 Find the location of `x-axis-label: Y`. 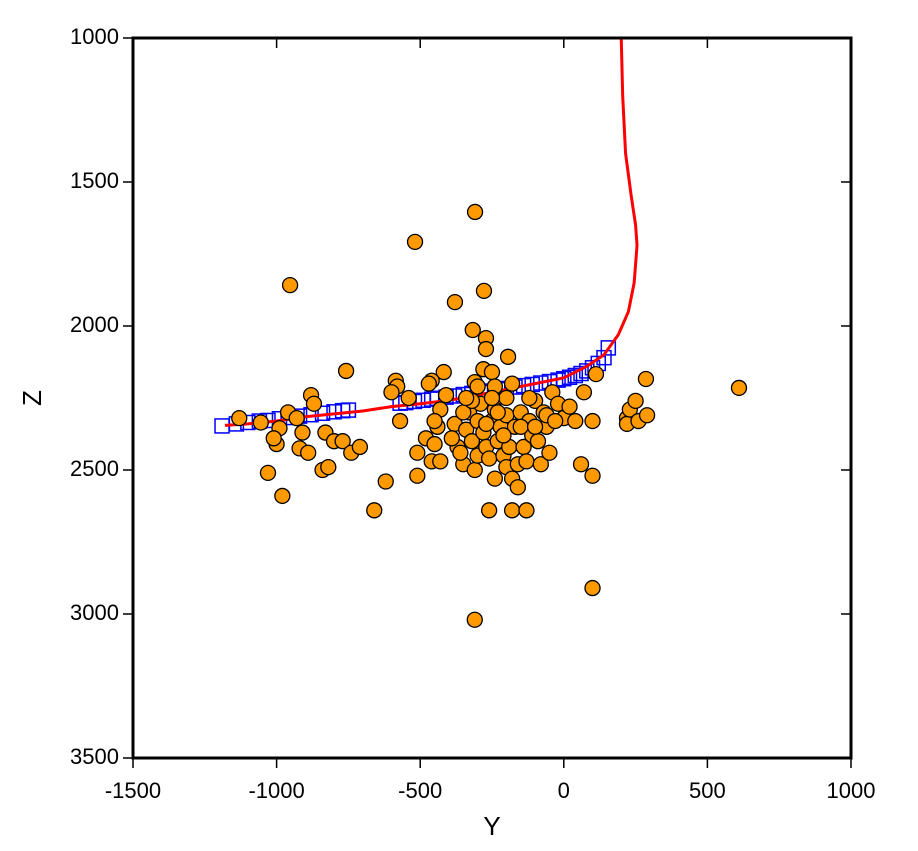

x-axis-label: Y is located at coordinates (491, 826).